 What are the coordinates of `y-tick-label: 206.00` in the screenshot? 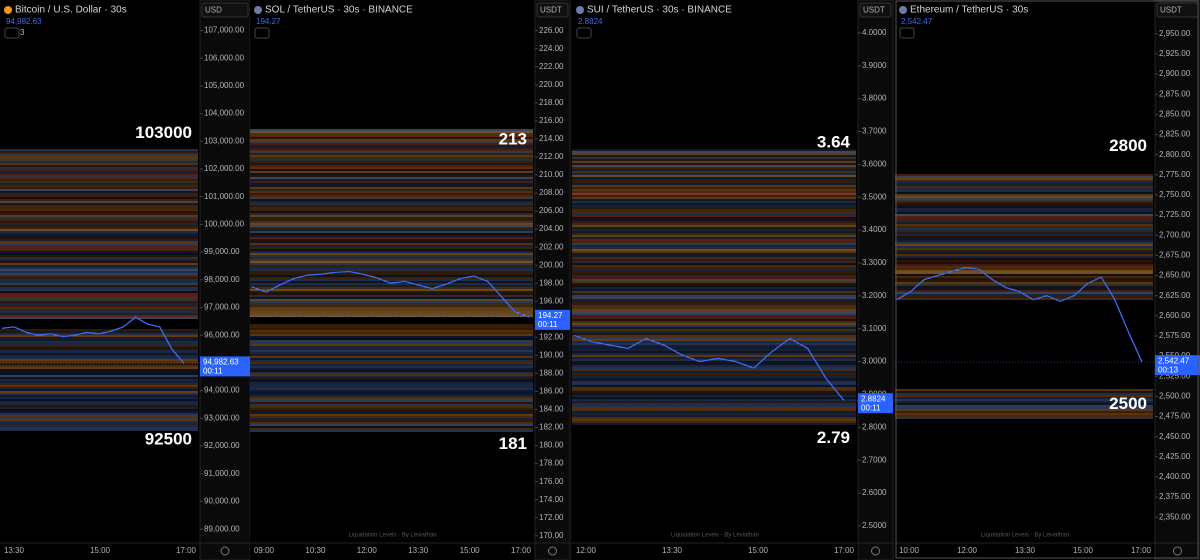 It's located at (551, 210).